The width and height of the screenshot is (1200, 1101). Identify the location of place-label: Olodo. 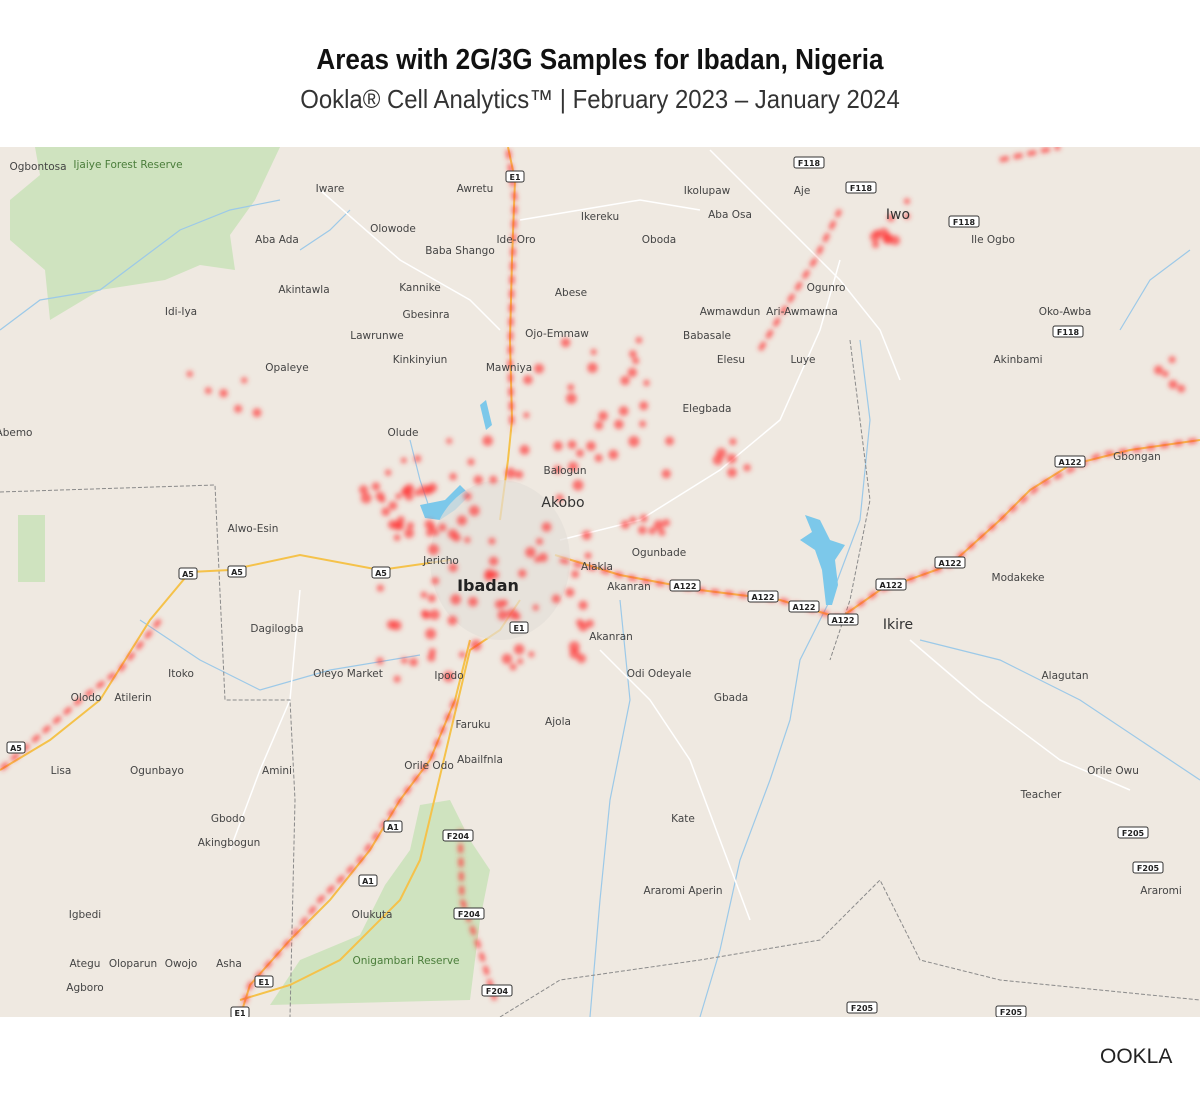
(86, 698).